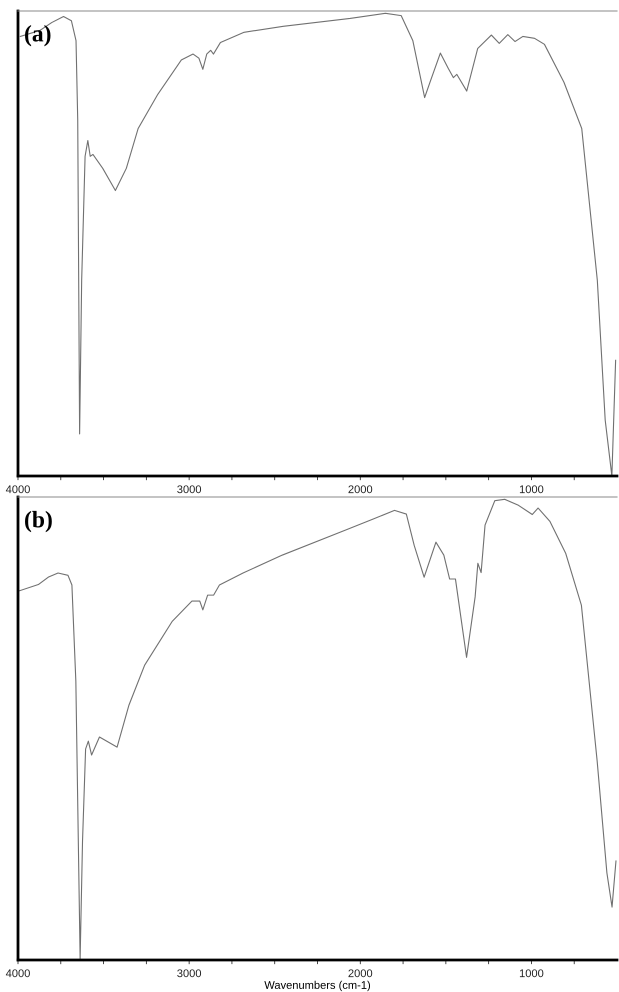 This screenshot has height=992, width=619. What do you see at coordinates (38, 521) in the screenshot?
I see `annotation: (b)` at bounding box center [38, 521].